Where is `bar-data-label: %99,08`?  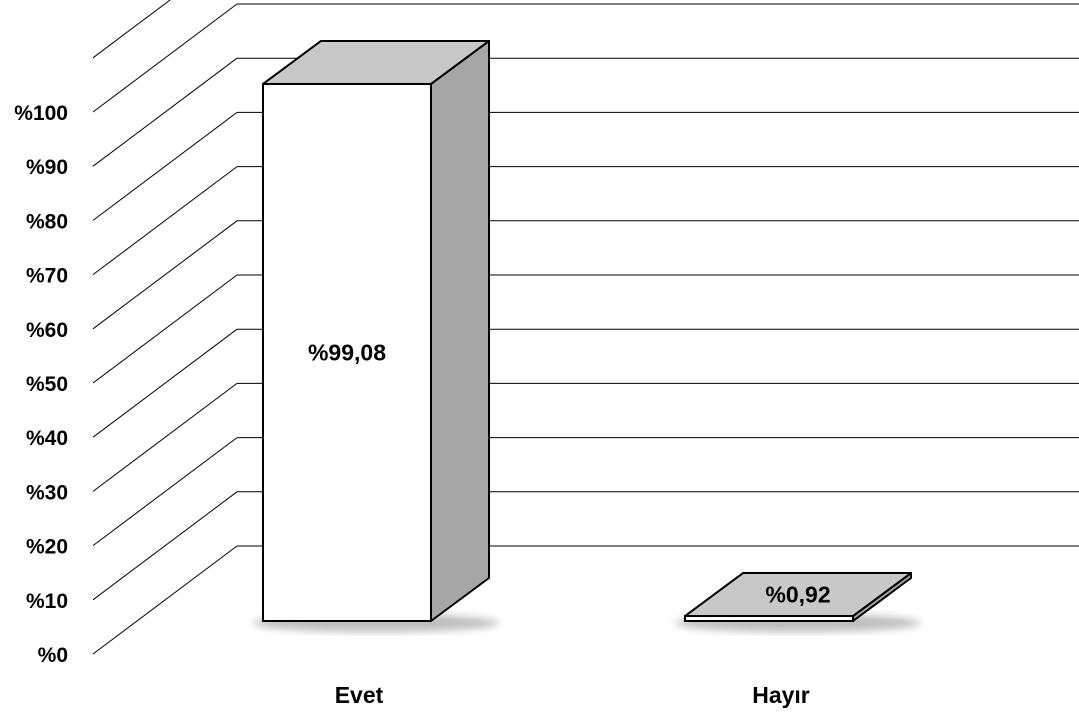
bar-data-label: %99,08 is located at coordinates (347, 352).